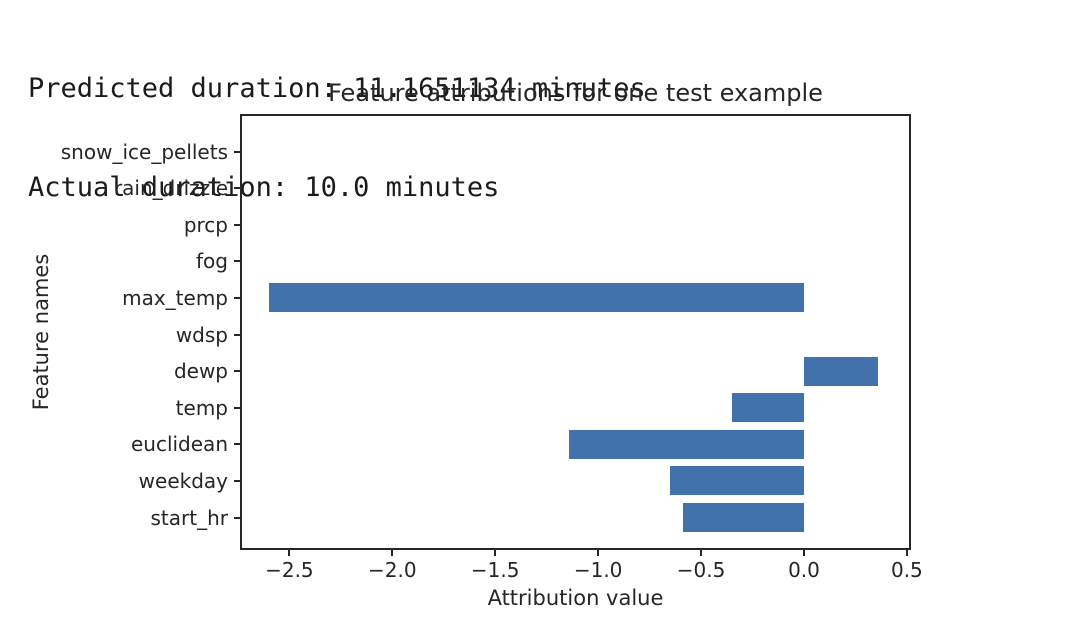  What do you see at coordinates (495, 570) in the screenshot?
I see `x-tick-label: −1.5` at bounding box center [495, 570].